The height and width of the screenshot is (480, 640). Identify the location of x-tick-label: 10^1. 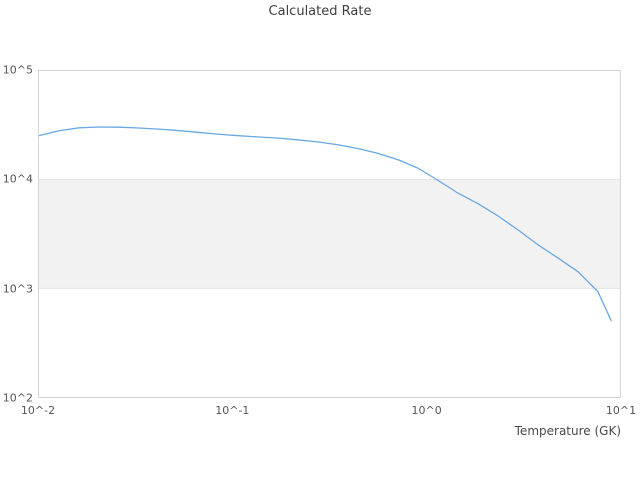
(621, 410).